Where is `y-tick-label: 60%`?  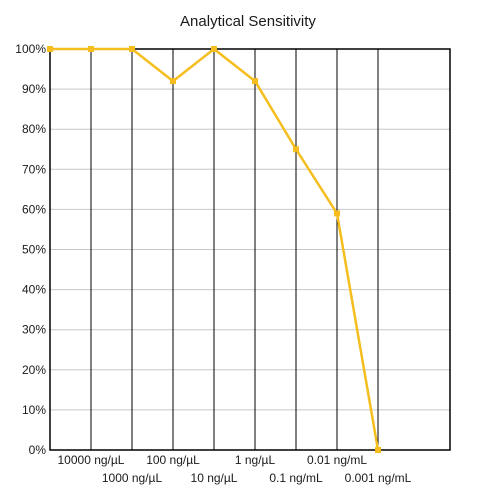 y-tick-label: 60% is located at coordinates (34, 209).